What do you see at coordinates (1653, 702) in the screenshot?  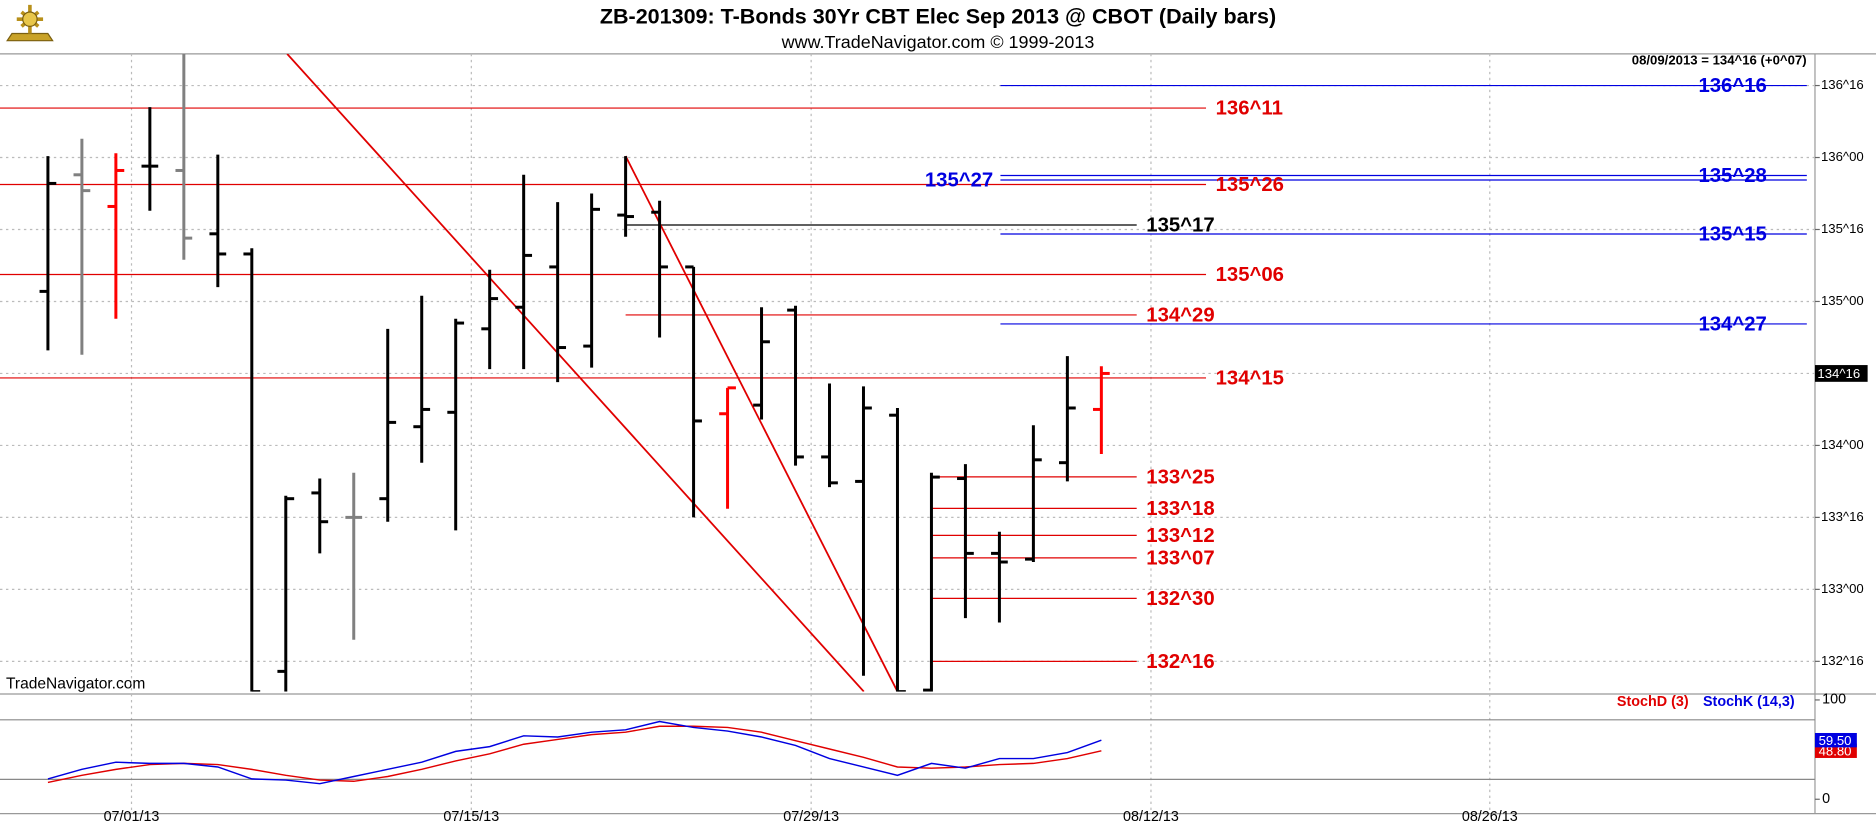 I see `legend-label: StochD (3)` at bounding box center [1653, 702].